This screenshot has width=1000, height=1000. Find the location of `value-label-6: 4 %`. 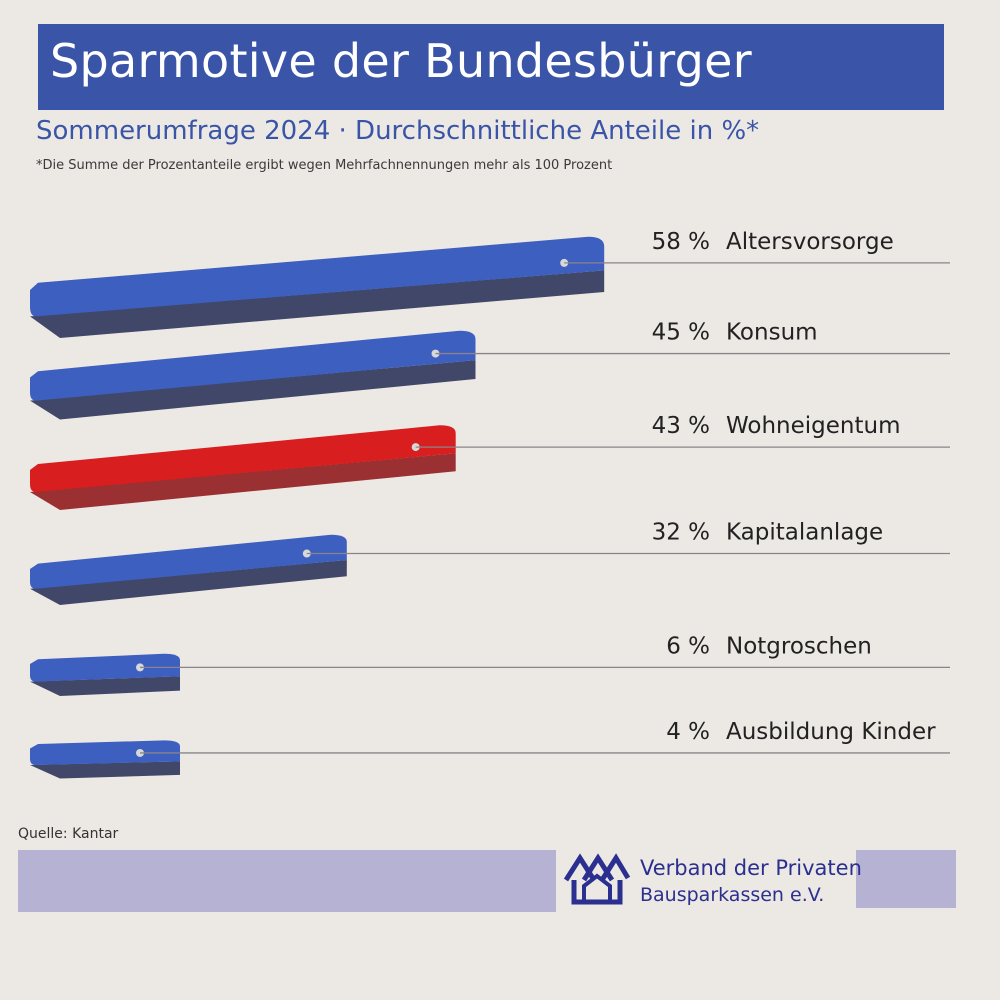

value-label-6: 4 % is located at coordinates (688, 732).